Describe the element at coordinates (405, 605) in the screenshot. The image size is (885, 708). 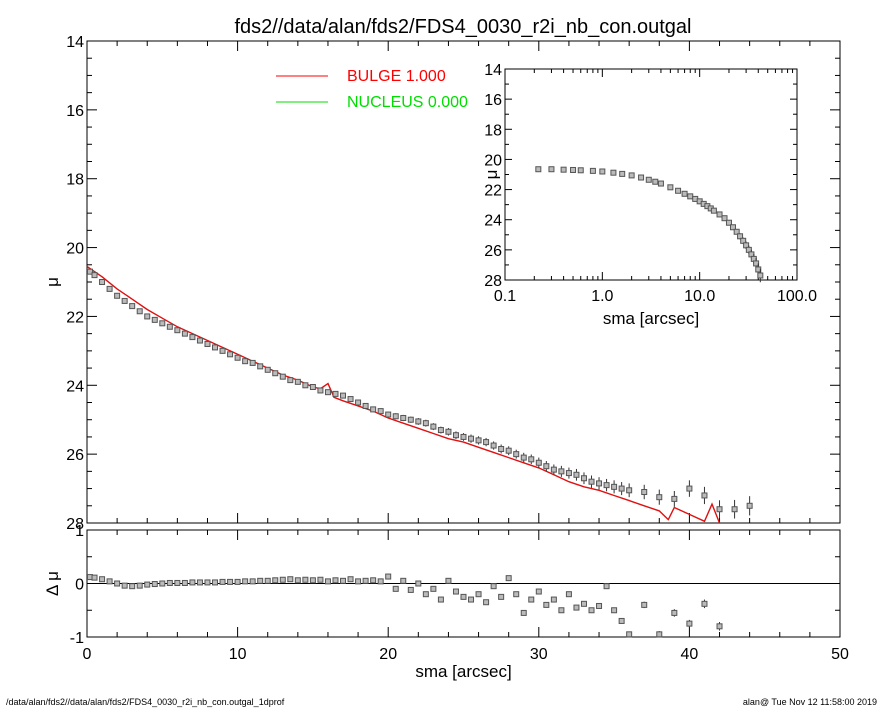
I see `residual-points` at that location.